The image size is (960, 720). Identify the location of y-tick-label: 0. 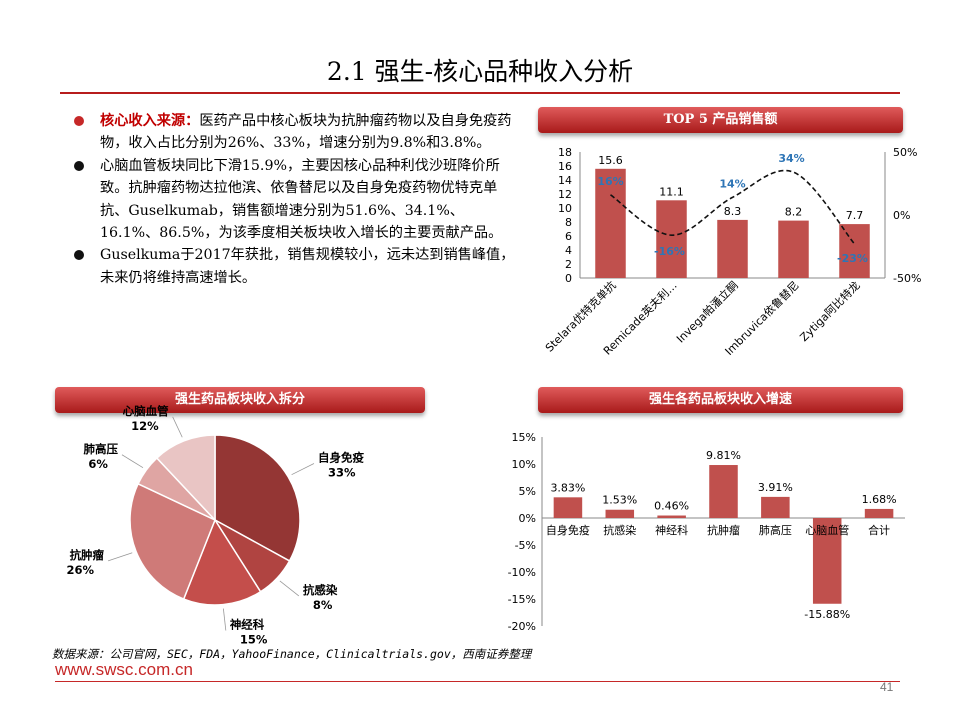
(568, 278).